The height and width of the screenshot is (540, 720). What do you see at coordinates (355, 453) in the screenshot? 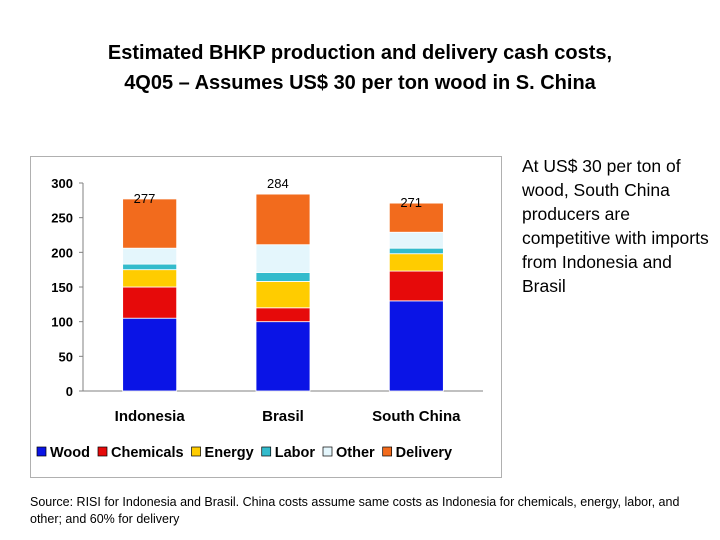
I see `legend-label: Other` at bounding box center [355, 453].